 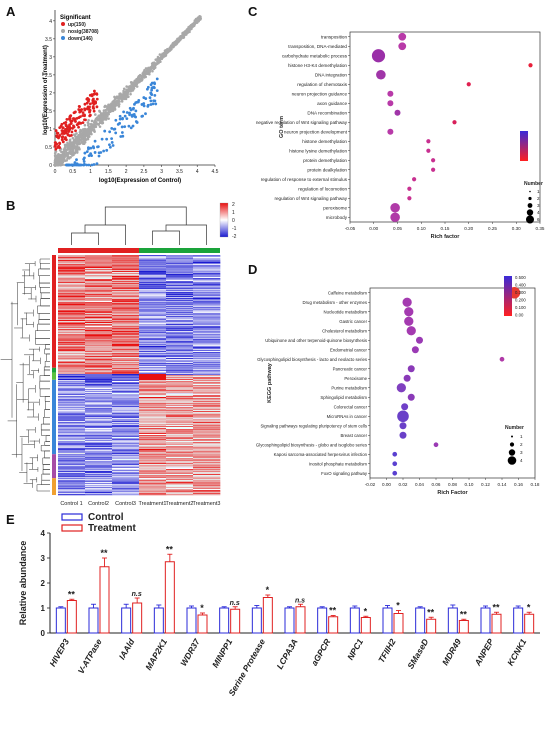 I want to click on kegg-pathway-label: Colorectal cancer, so click(x=351, y=406).